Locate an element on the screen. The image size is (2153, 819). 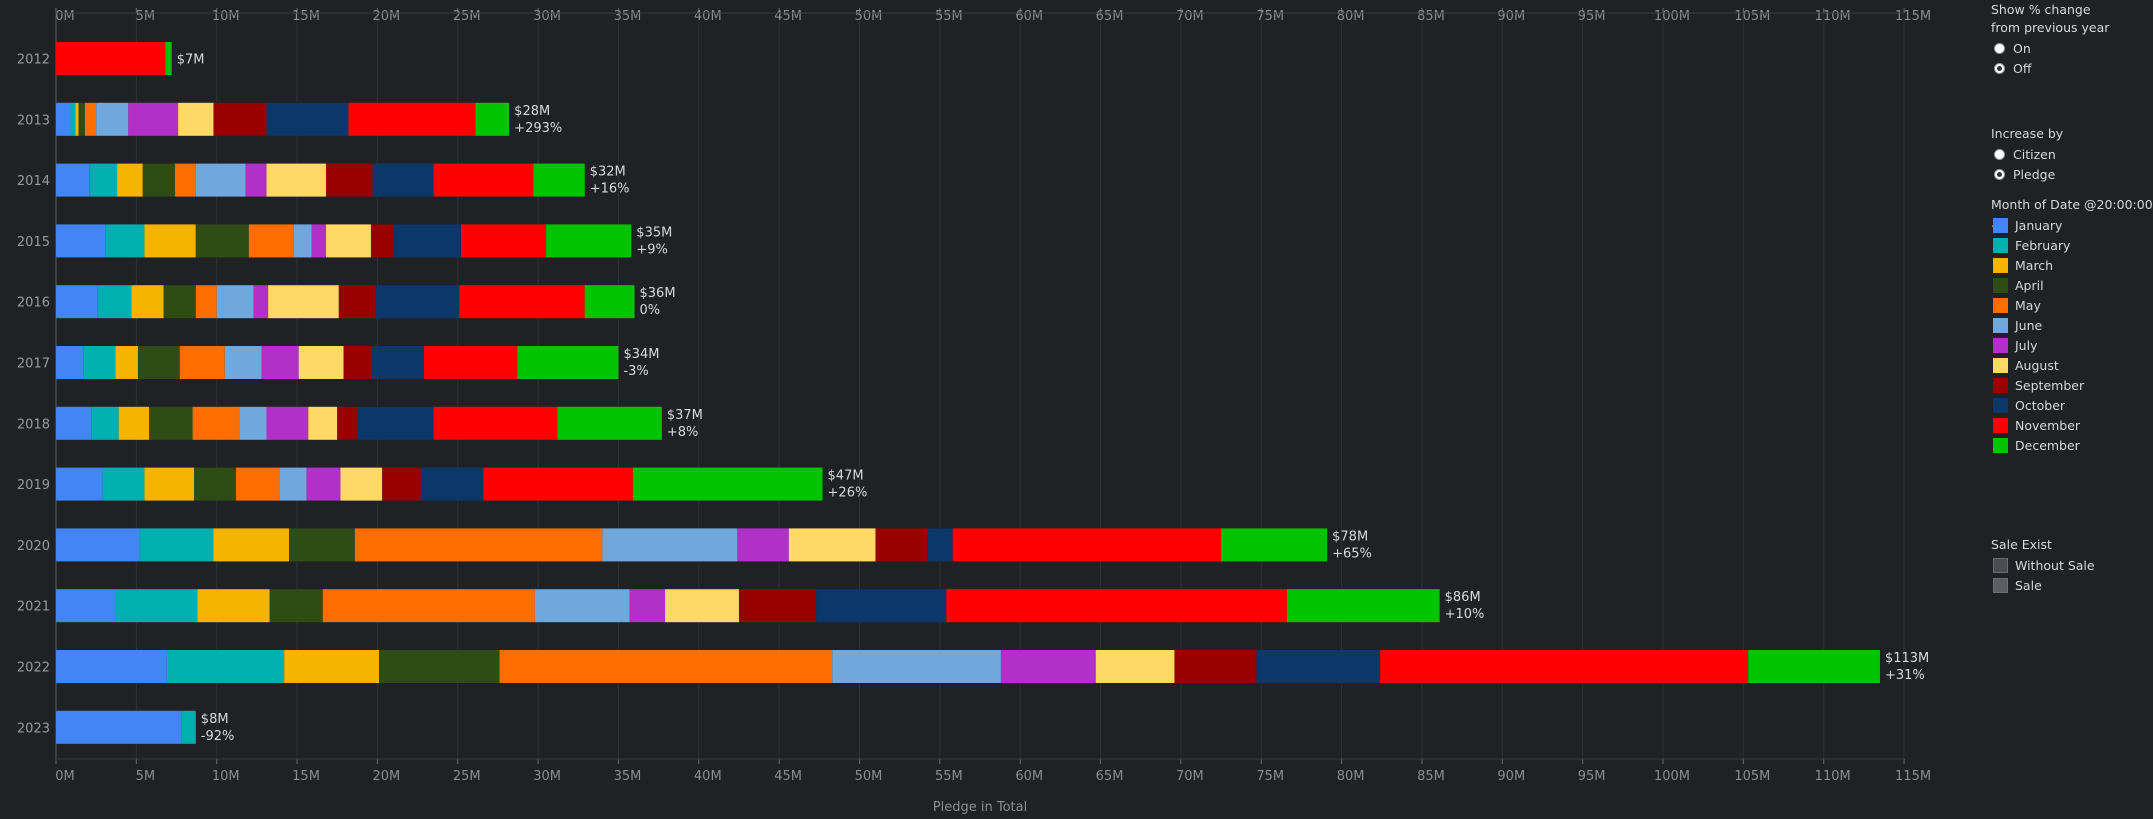
x-tick-label-top: 100M is located at coordinates (1672, 16).